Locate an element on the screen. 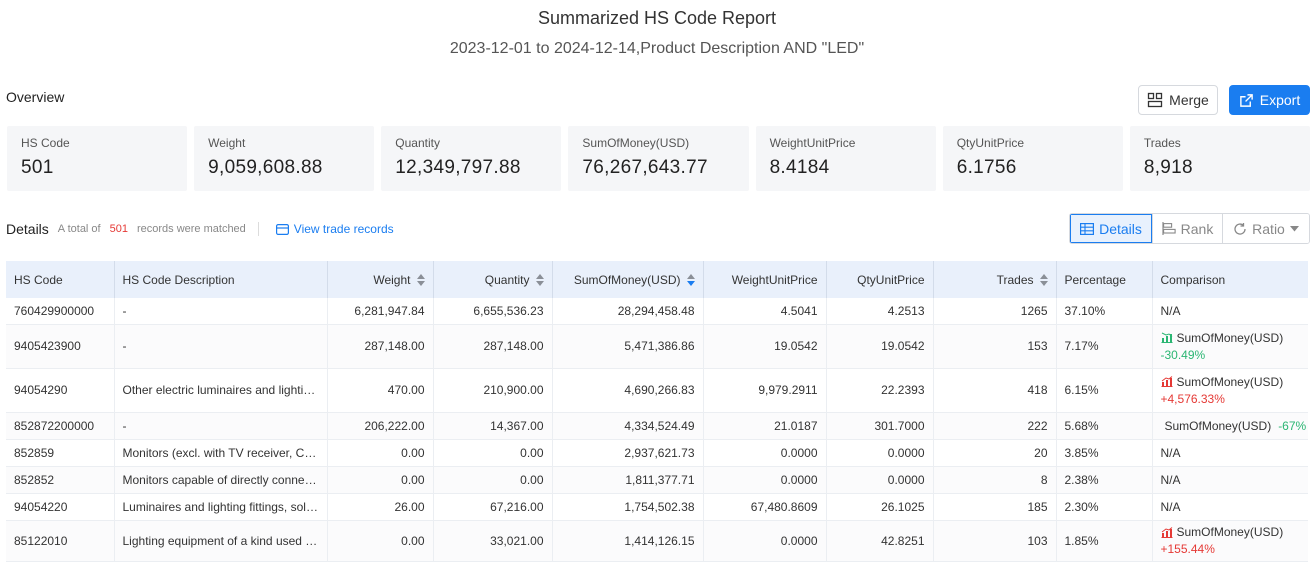 The height and width of the screenshot is (562, 1314). cell-trades: 8 is located at coordinates (995, 480).